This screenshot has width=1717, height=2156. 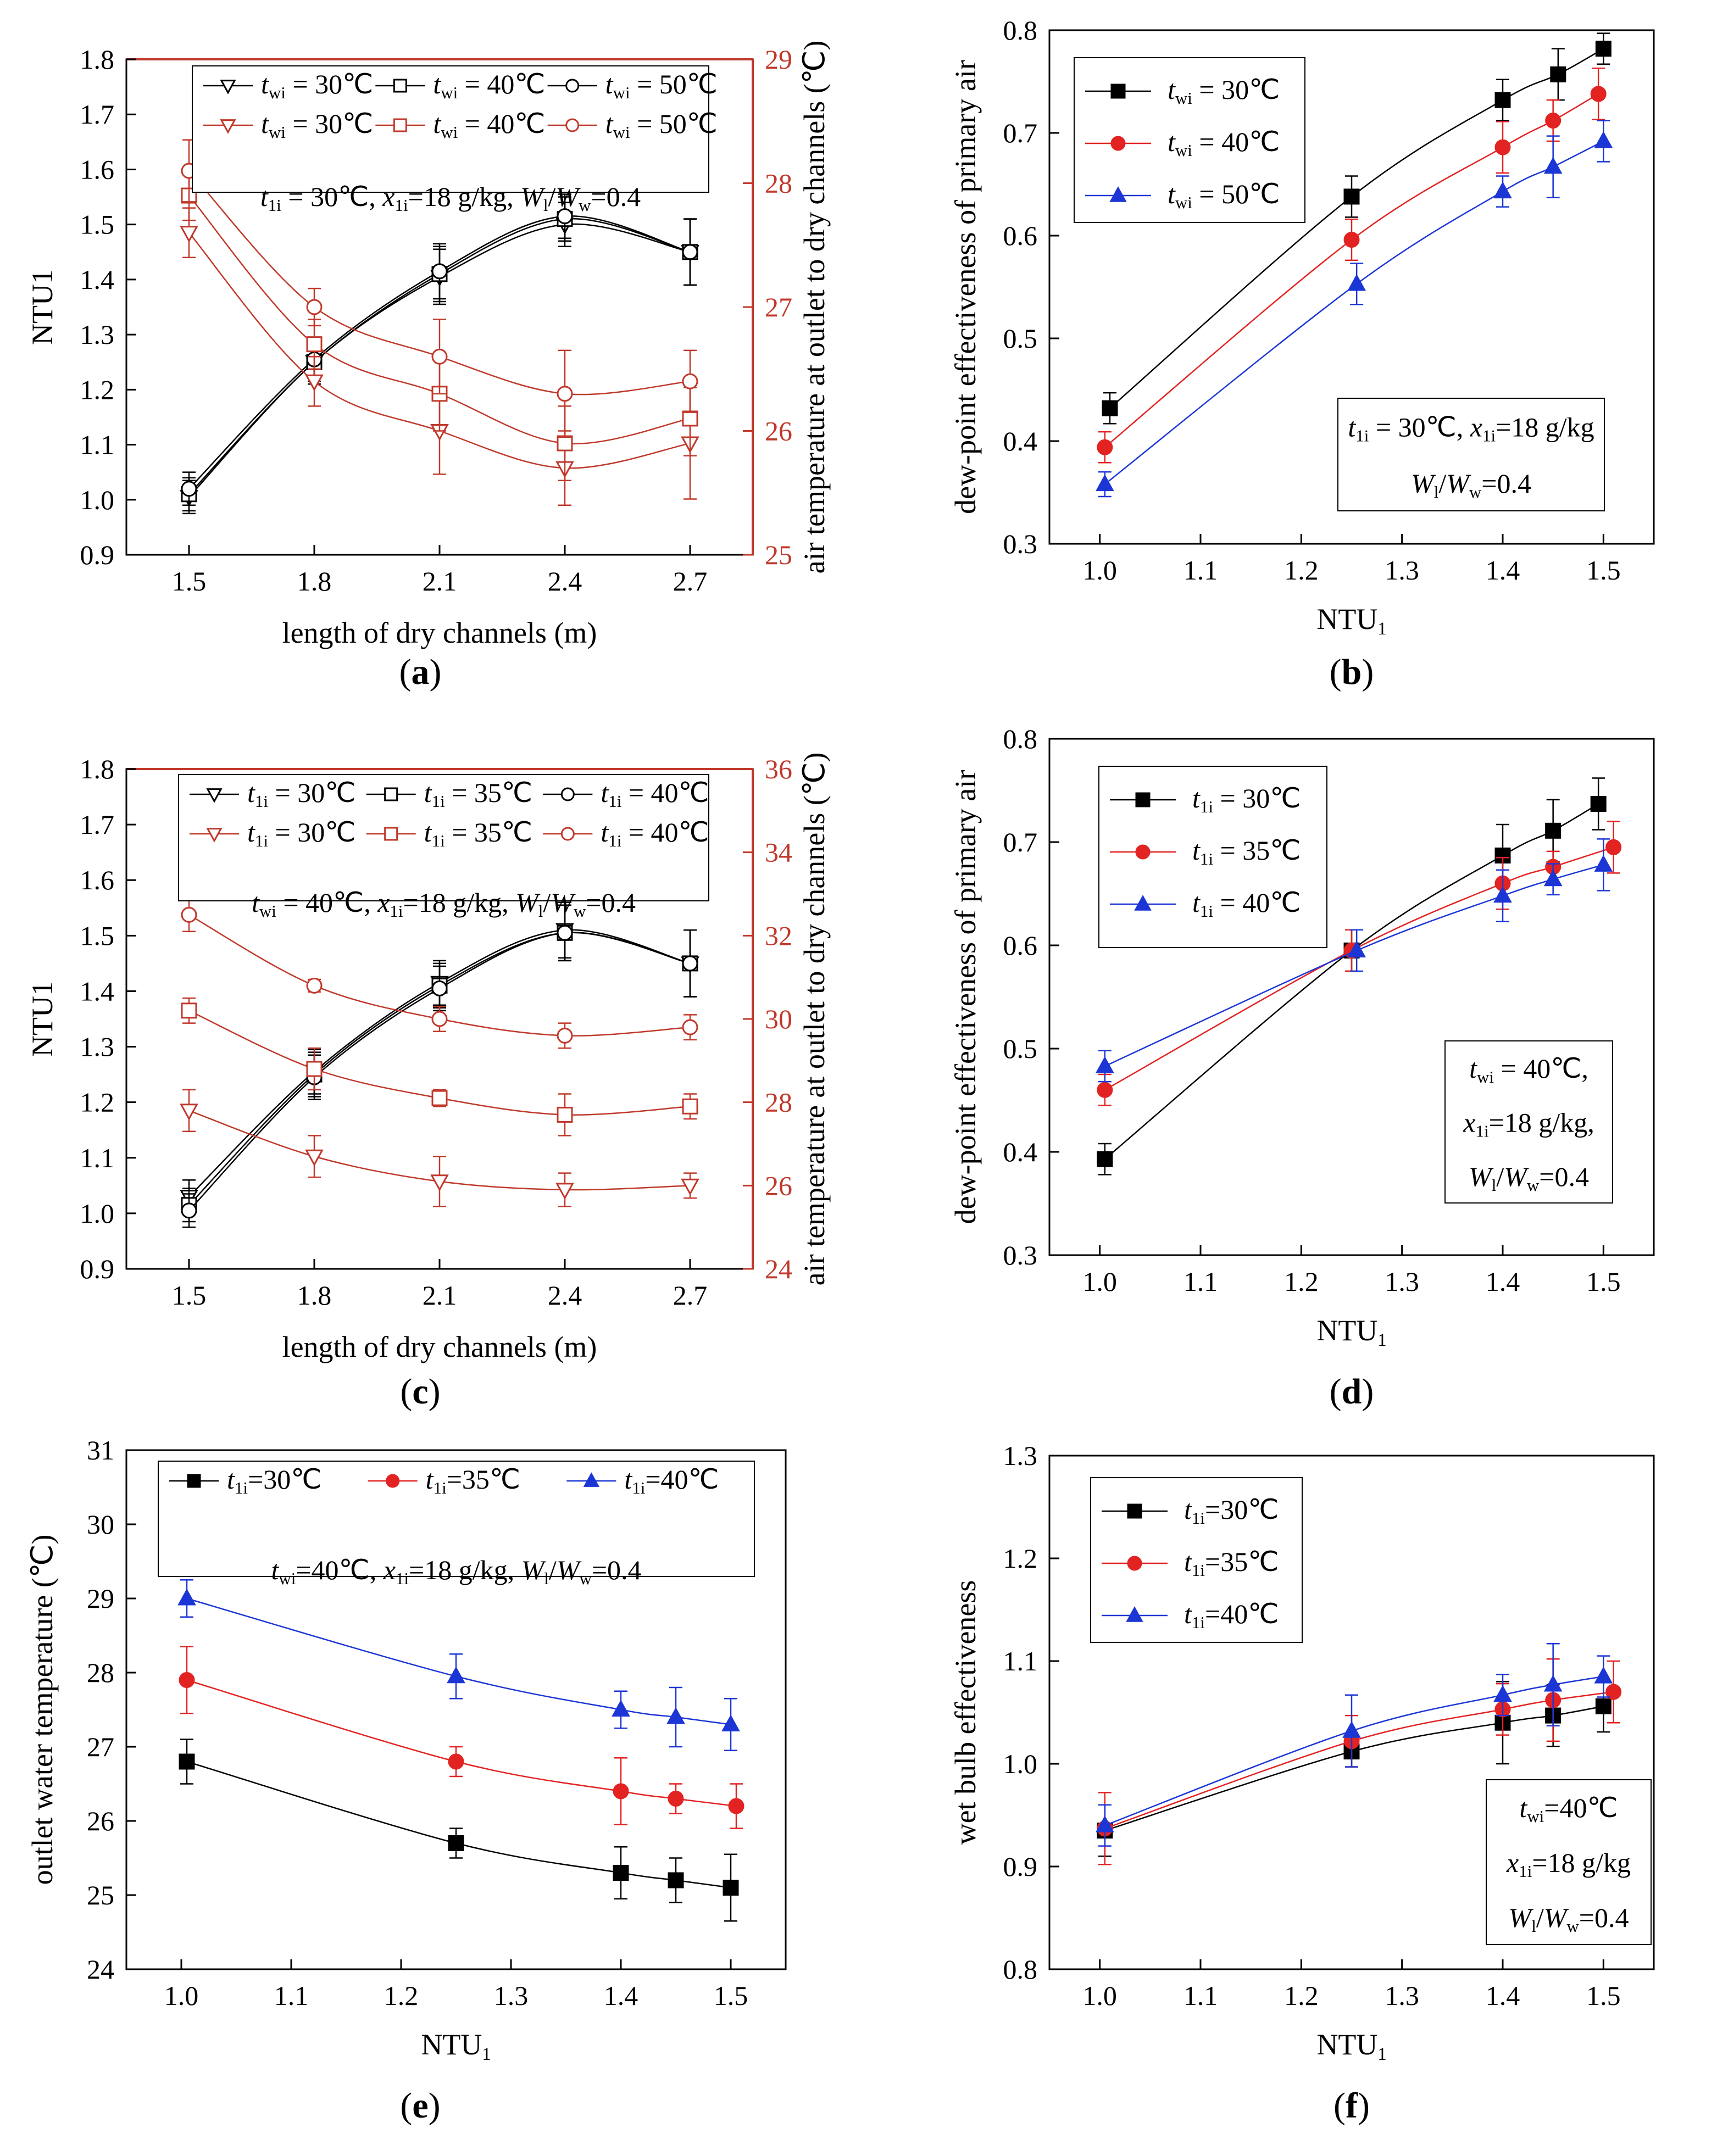 I want to click on panel-label-open: (, so click(x=1336, y=672).